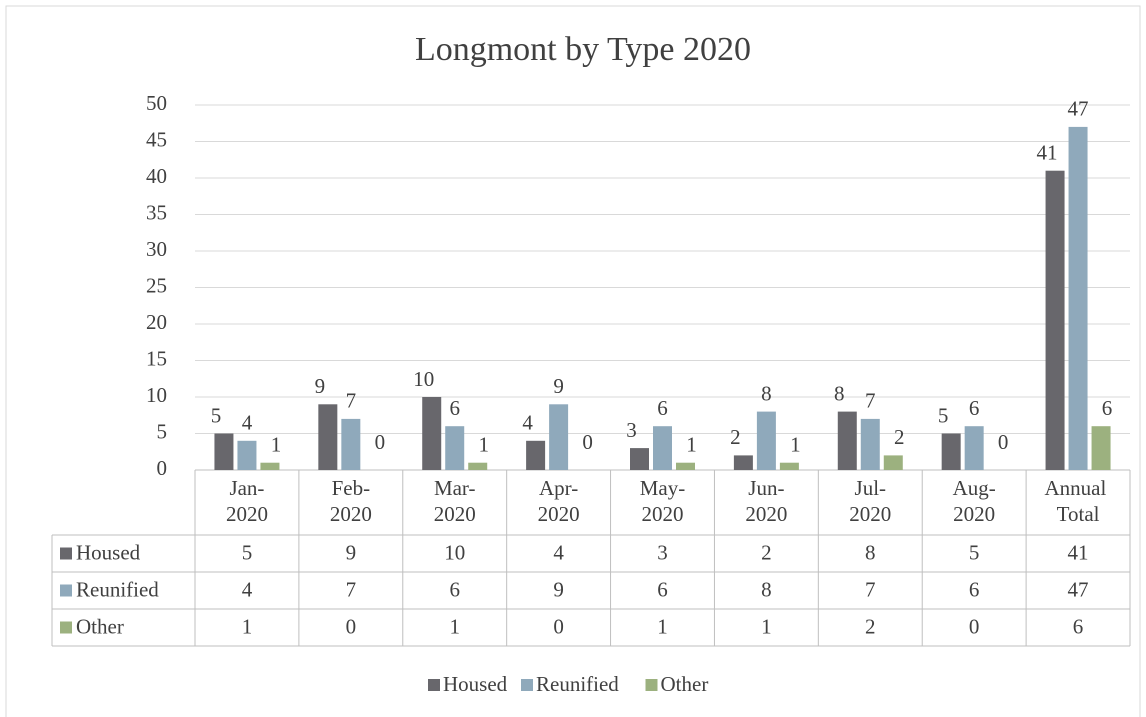 This screenshot has width=1146, height=717. I want to click on data-label: 41, so click(1047, 153).